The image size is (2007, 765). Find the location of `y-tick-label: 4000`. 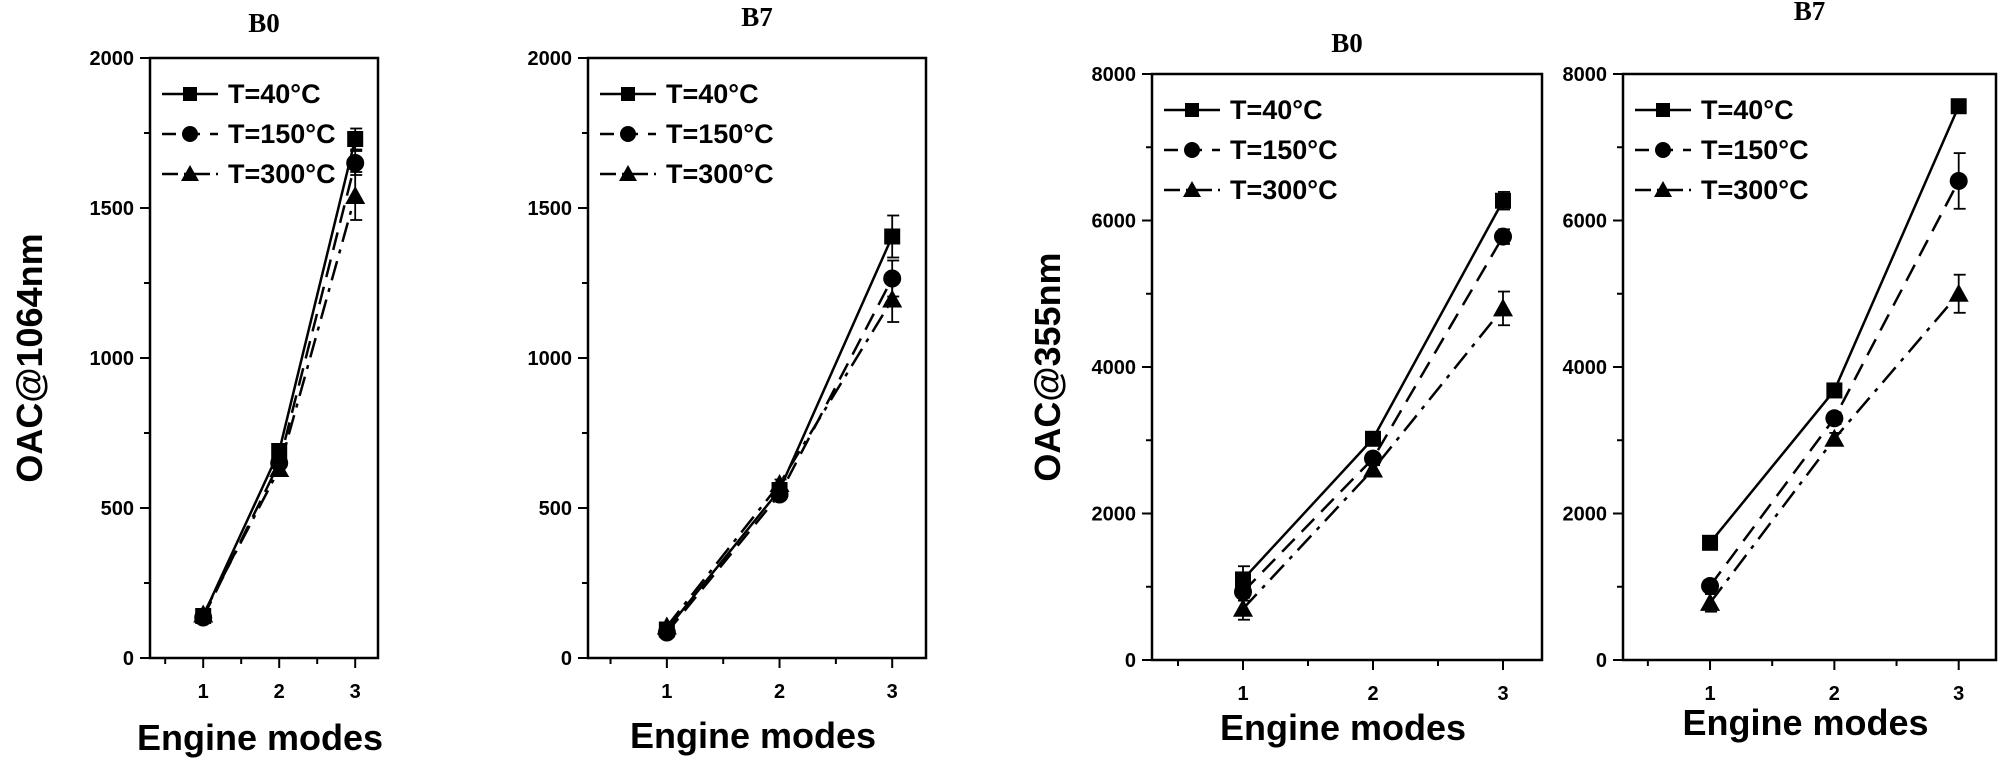

y-tick-label: 4000 is located at coordinates (1585, 368).